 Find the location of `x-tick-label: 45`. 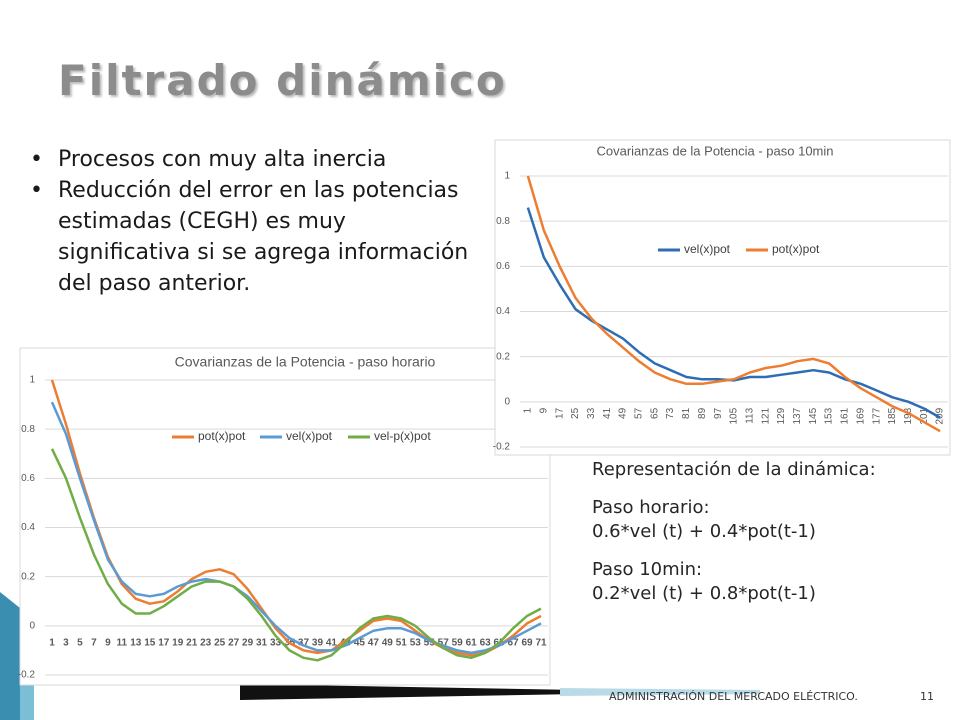

x-tick-label: 45 is located at coordinates (360, 642).